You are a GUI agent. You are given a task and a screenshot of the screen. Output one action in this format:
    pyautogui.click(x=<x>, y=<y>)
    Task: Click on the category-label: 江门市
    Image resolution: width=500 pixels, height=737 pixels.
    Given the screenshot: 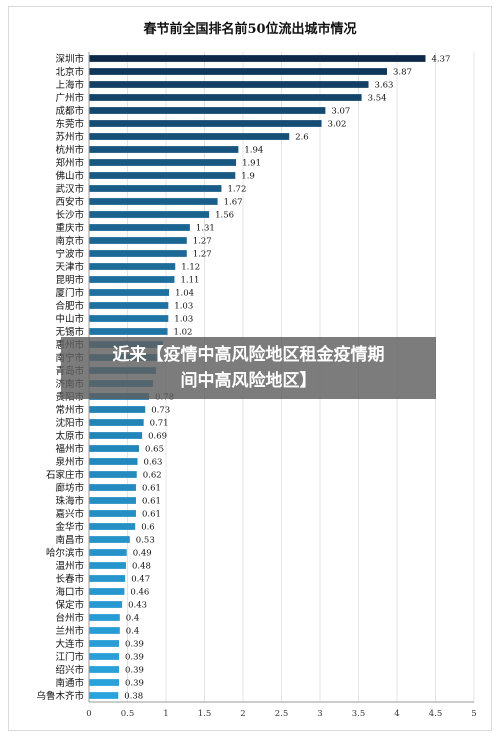 What is the action you would take?
    pyautogui.click(x=69, y=657)
    